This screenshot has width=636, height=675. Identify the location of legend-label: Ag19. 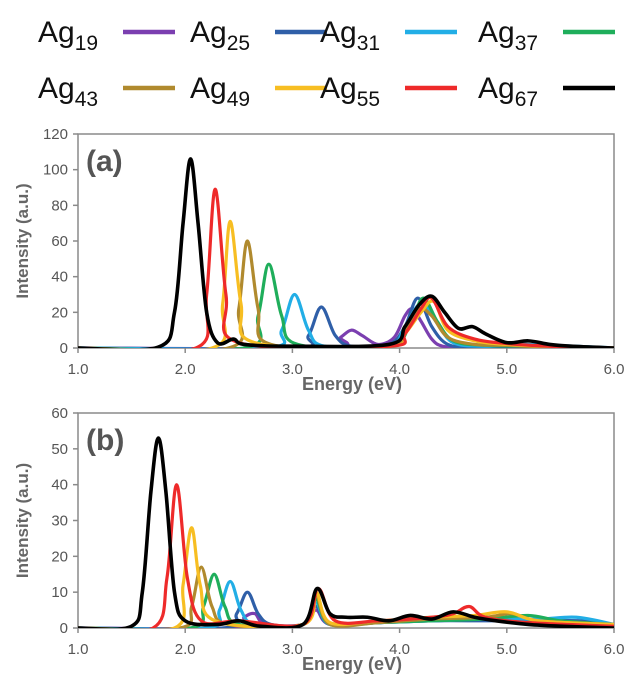
(68, 35).